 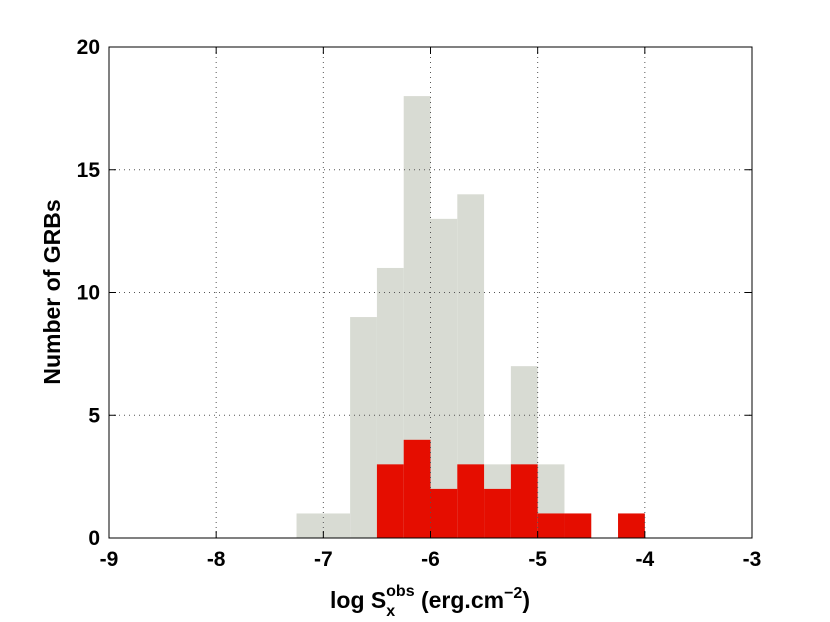 I want to click on y-tick-label: 20, so click(x=88, y=47).